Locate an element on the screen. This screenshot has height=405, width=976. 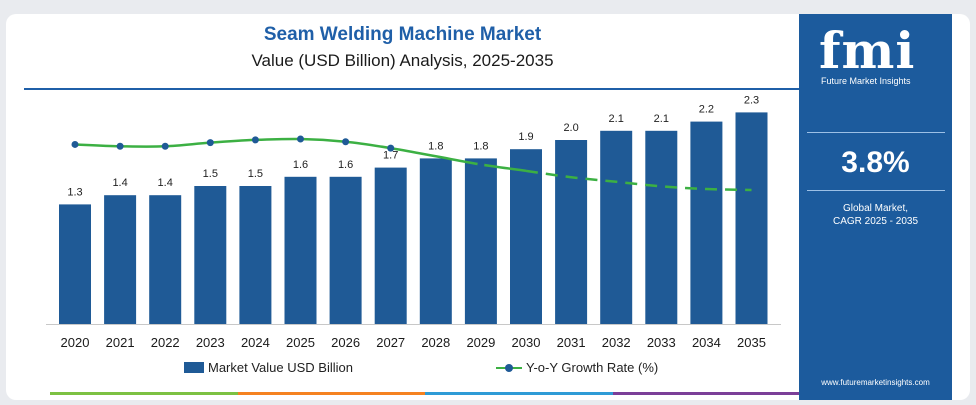
growth-marker-2023 is located at coordinates (210, 143).